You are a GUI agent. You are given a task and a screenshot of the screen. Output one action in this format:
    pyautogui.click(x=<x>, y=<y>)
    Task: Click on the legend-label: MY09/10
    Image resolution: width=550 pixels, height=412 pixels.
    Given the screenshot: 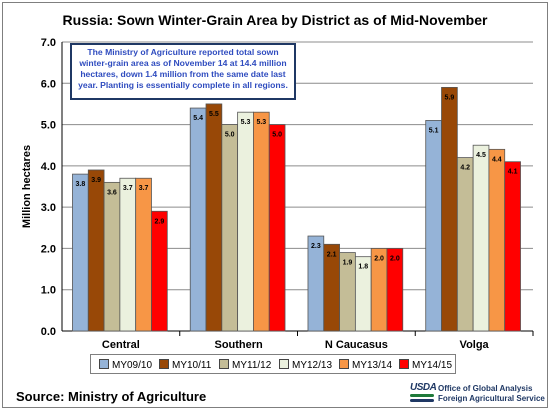 What is the action you would take?
    pyautogui.click(x=132, y=365)
    